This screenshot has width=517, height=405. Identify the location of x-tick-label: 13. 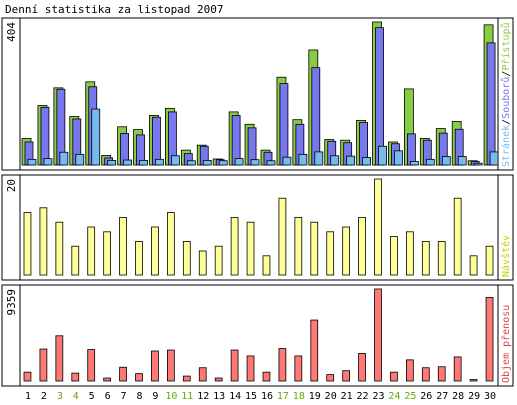
(219, 396).